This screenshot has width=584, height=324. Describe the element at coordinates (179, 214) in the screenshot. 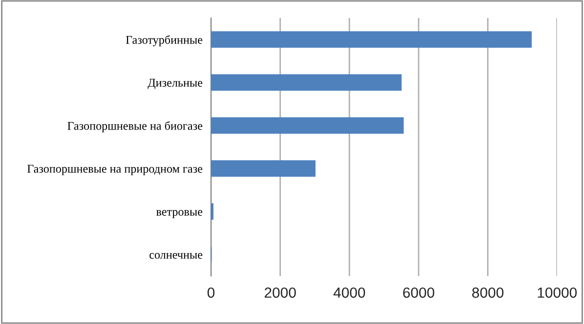

I see `y-tick-label: ветровые` at that location.